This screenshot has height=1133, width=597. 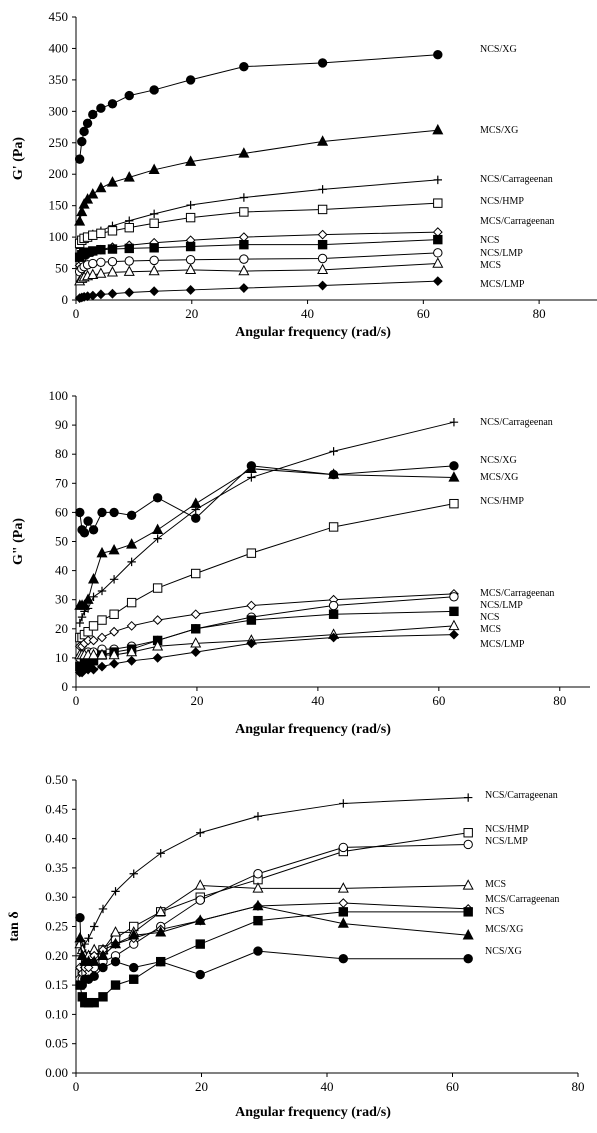 I want to click on series-ncs-xg, so click(x=274, y=951).